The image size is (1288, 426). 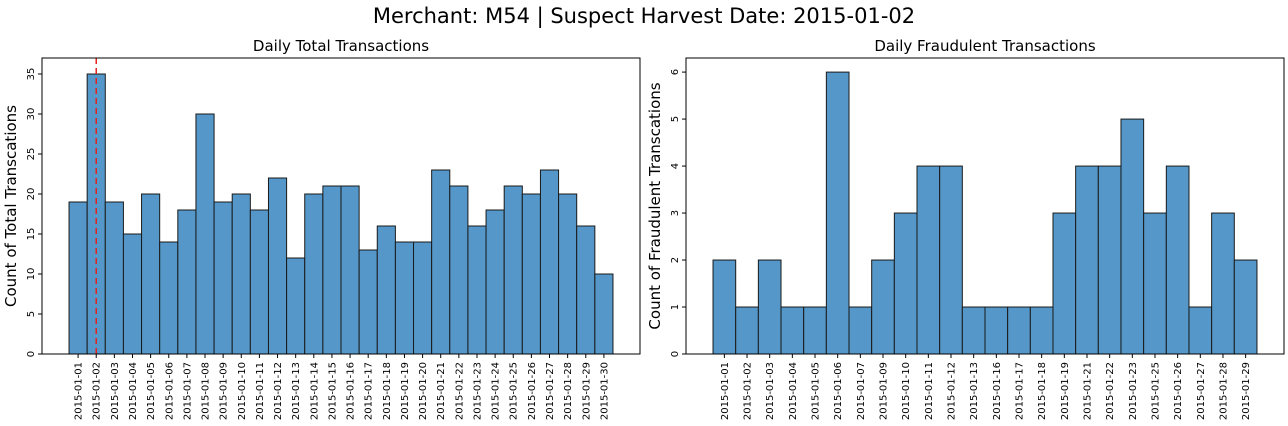 I want to click on x-tick-label: 2015-01-02, so click(x=748, y=391).